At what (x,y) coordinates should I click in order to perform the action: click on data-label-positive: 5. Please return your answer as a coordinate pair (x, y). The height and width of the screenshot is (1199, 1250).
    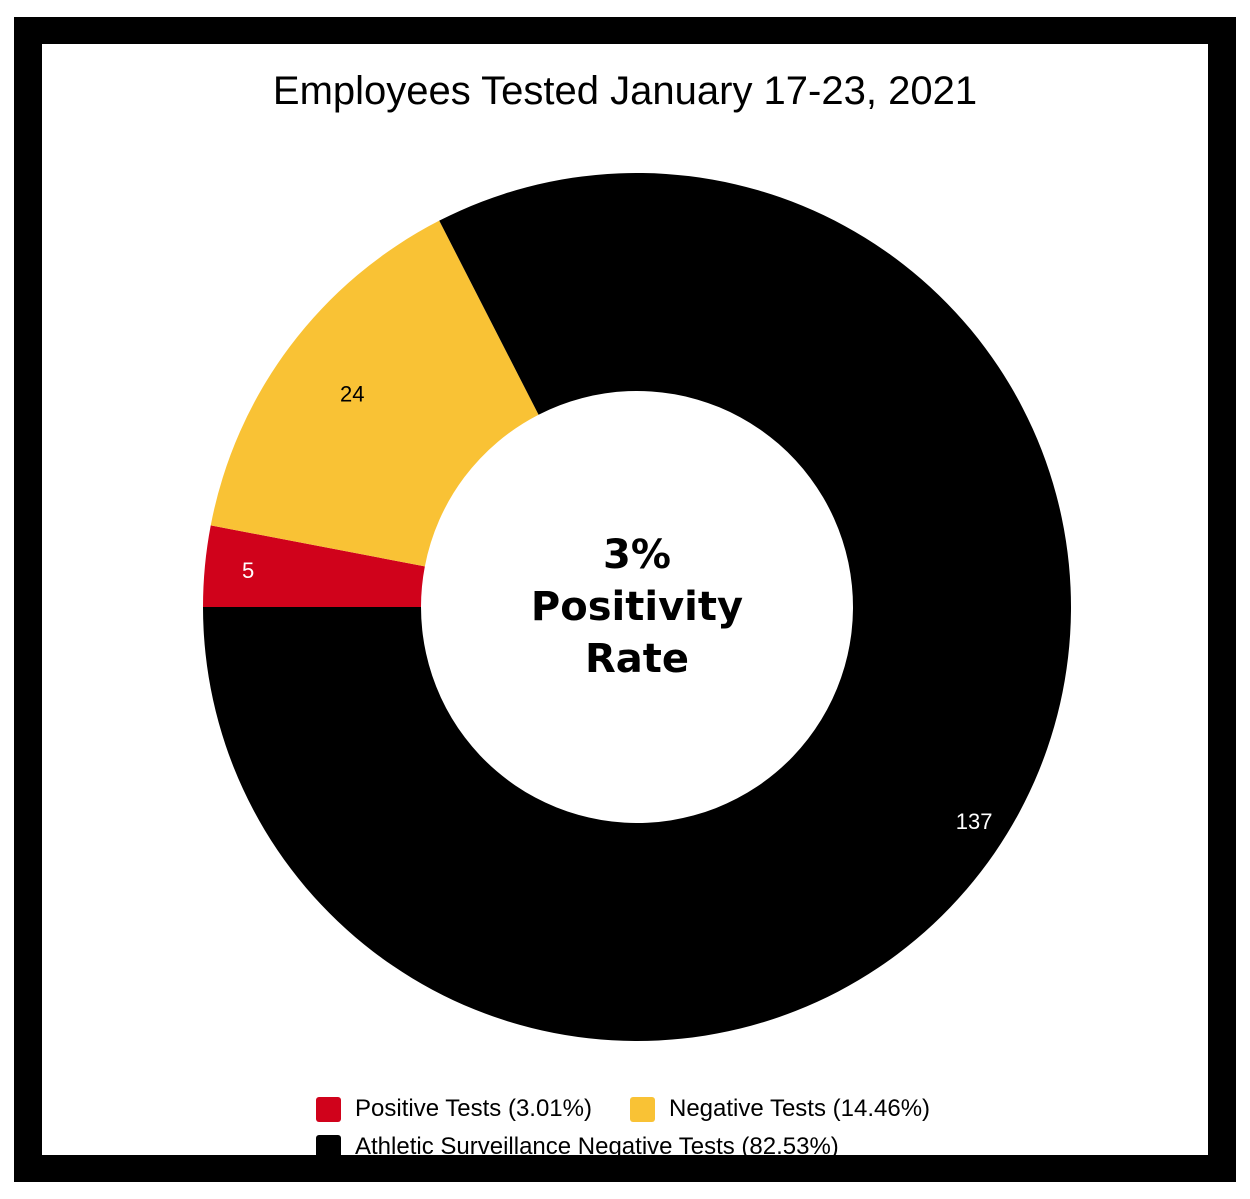
    Looking at the image, I should click on (248, 570).